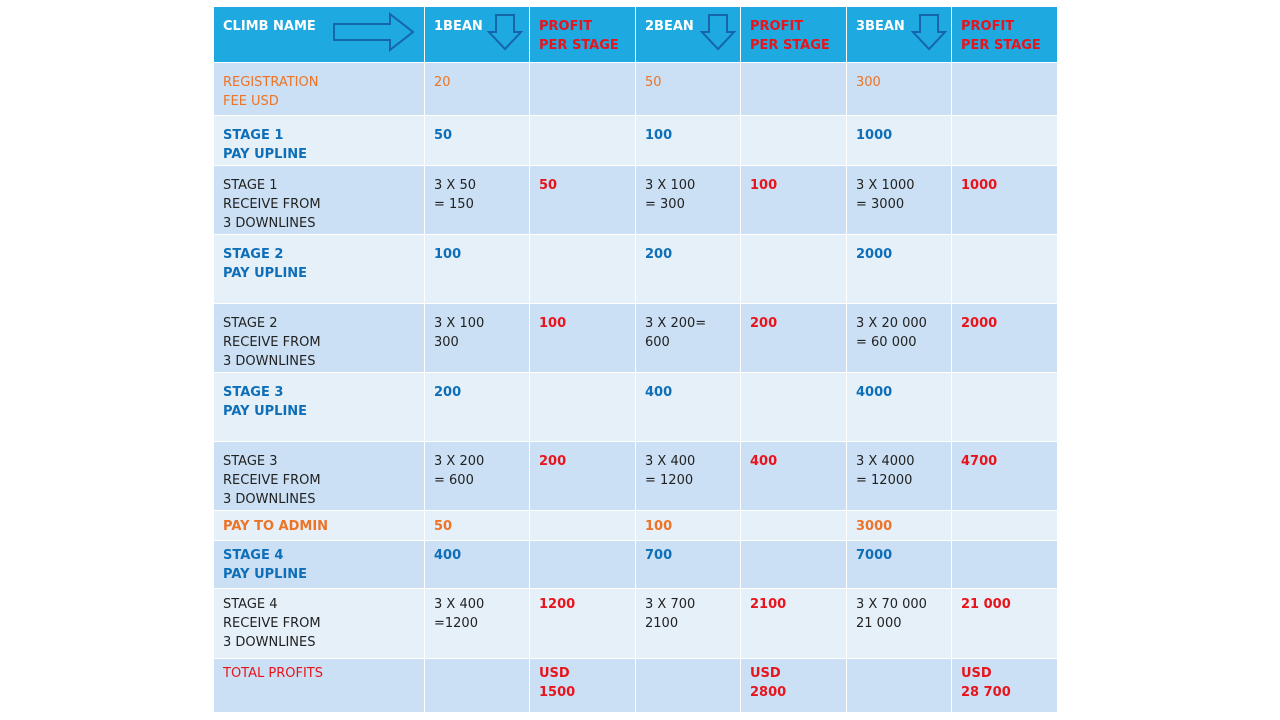  What do you see at coordinates (669, 26) in the screenshot?
I see `header-2bean-label: 2BEAN` at bounding box center [669, 26].